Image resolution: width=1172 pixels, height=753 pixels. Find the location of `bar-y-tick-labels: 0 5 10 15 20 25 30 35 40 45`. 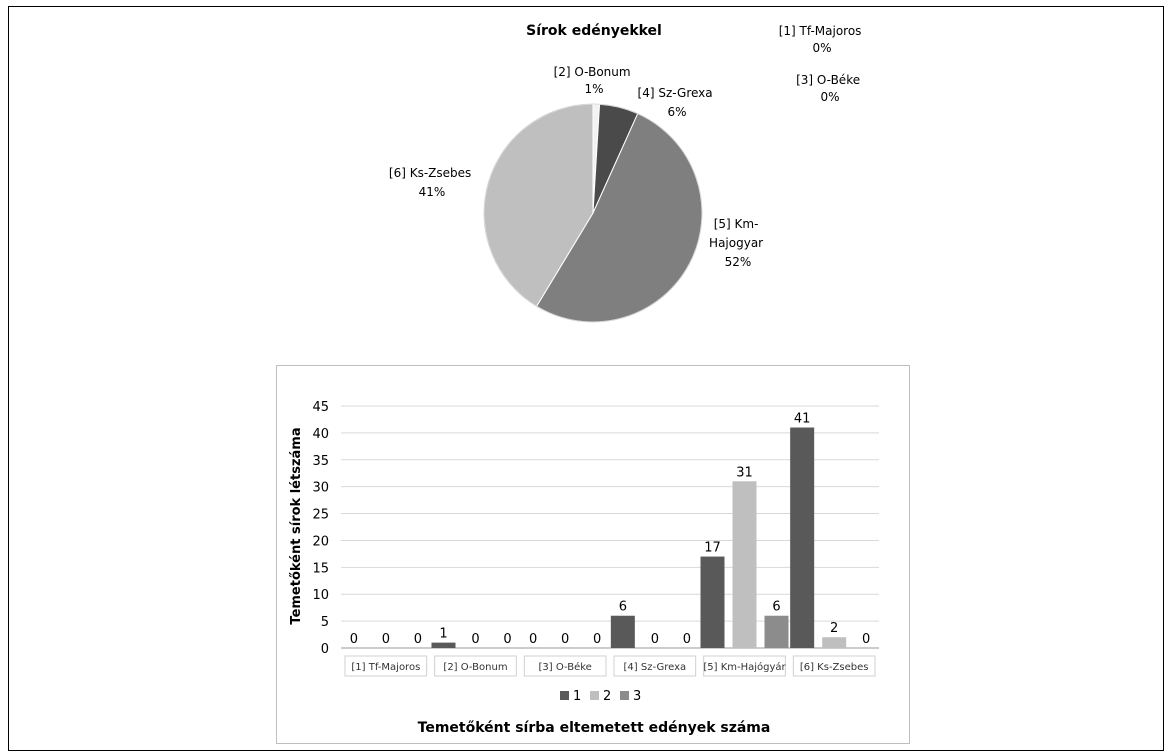

bar-y-tick-labels: 0 5 10 15 20 25 30 35 40 45 is located at coordinates (320, 528).